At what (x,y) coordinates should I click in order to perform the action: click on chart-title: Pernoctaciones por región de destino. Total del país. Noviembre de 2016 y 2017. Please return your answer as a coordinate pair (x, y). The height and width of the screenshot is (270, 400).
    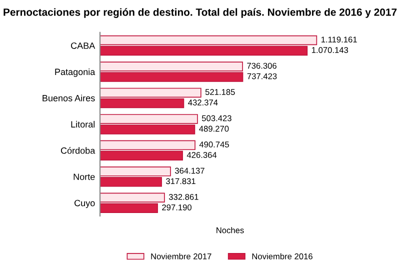
    Looking at the image, I should click on (200, 13).